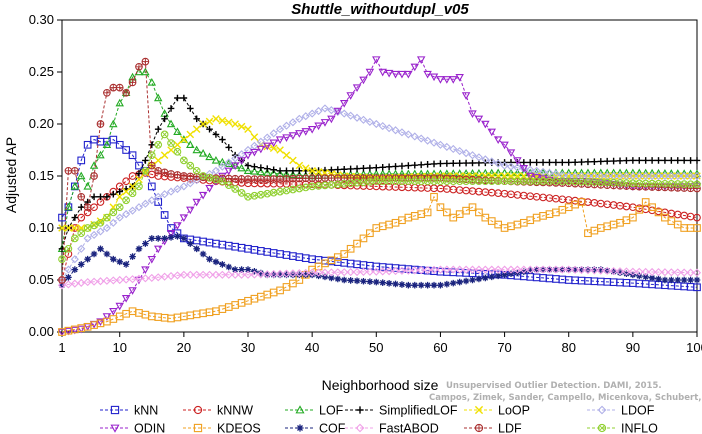  I want to click on legend-label: FastABOD, so click(409, 428).